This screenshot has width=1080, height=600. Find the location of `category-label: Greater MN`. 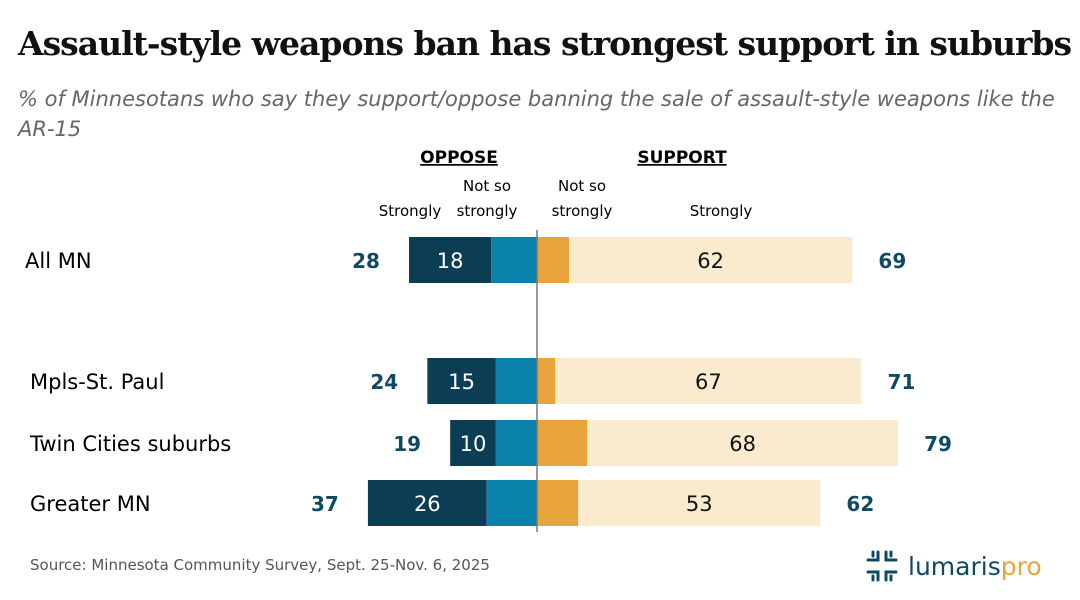

category-label: Greater MN is located at coordinates (90, 504).